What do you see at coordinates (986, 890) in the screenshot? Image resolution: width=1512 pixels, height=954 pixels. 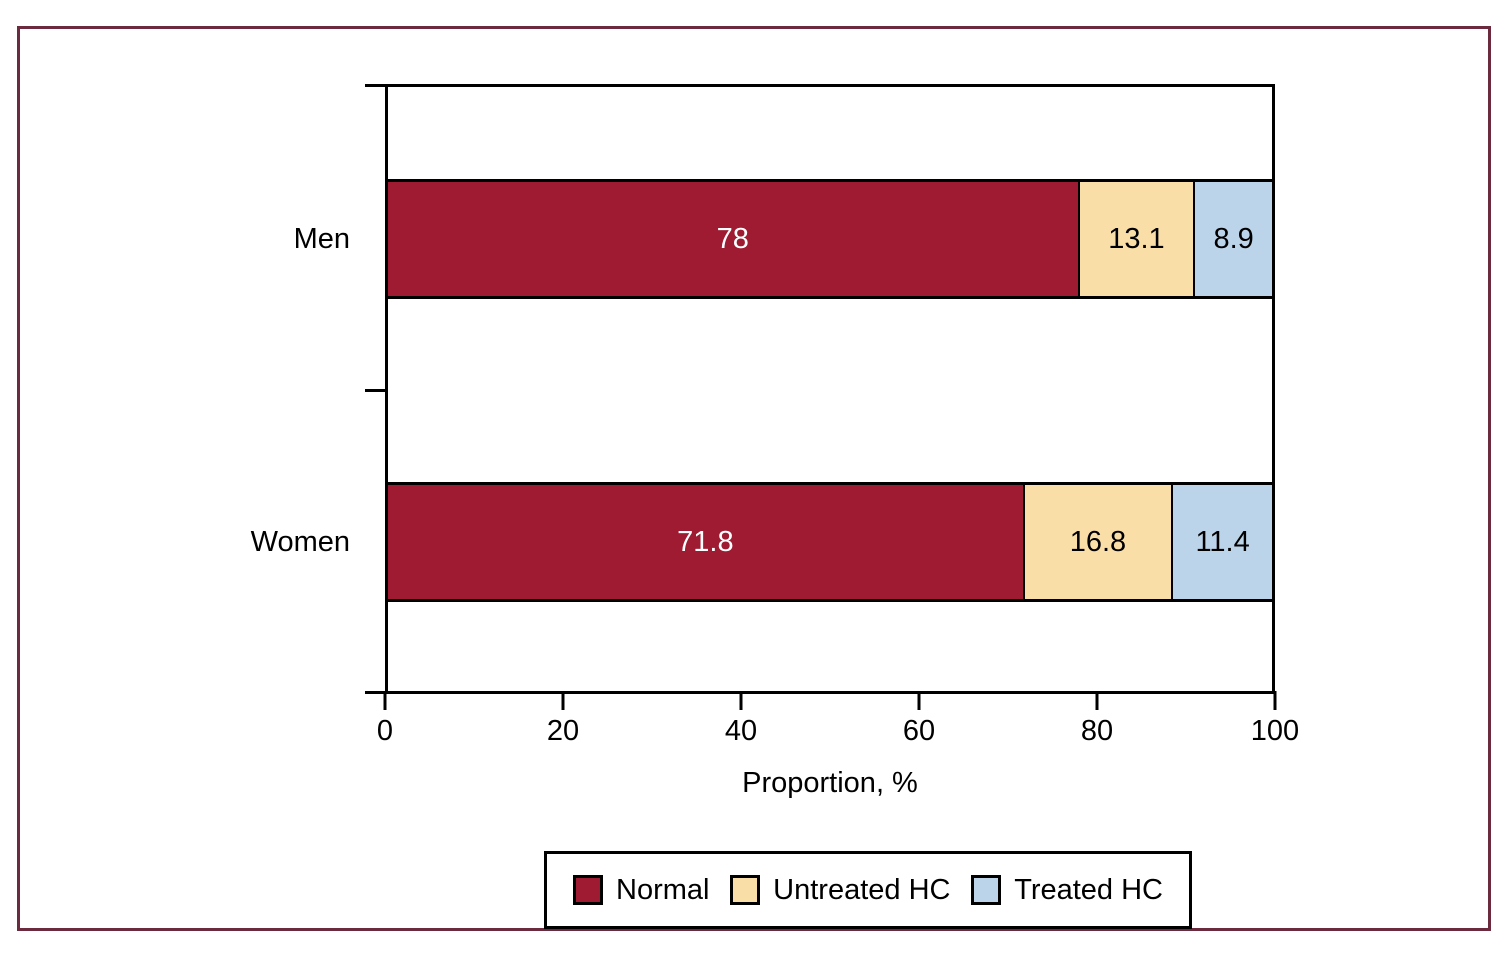 I see `legend-swatch-treated-hc` at bounding box center [986, 890].